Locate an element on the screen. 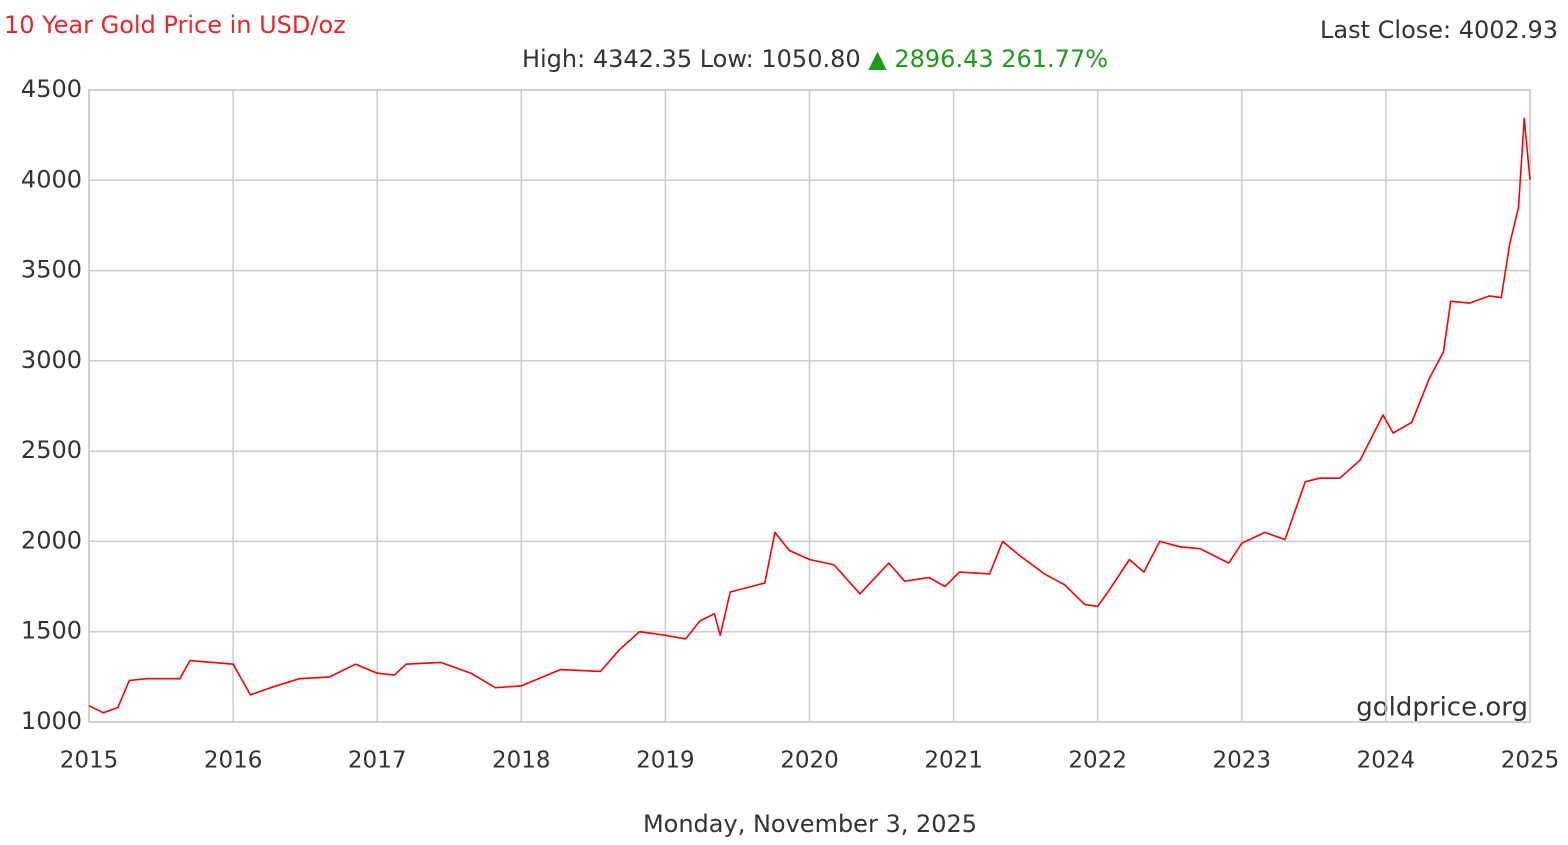 The width and height of the screenshot is (1568, 845). x-tick-label: 2025 is located at coordinates (1530, 761).